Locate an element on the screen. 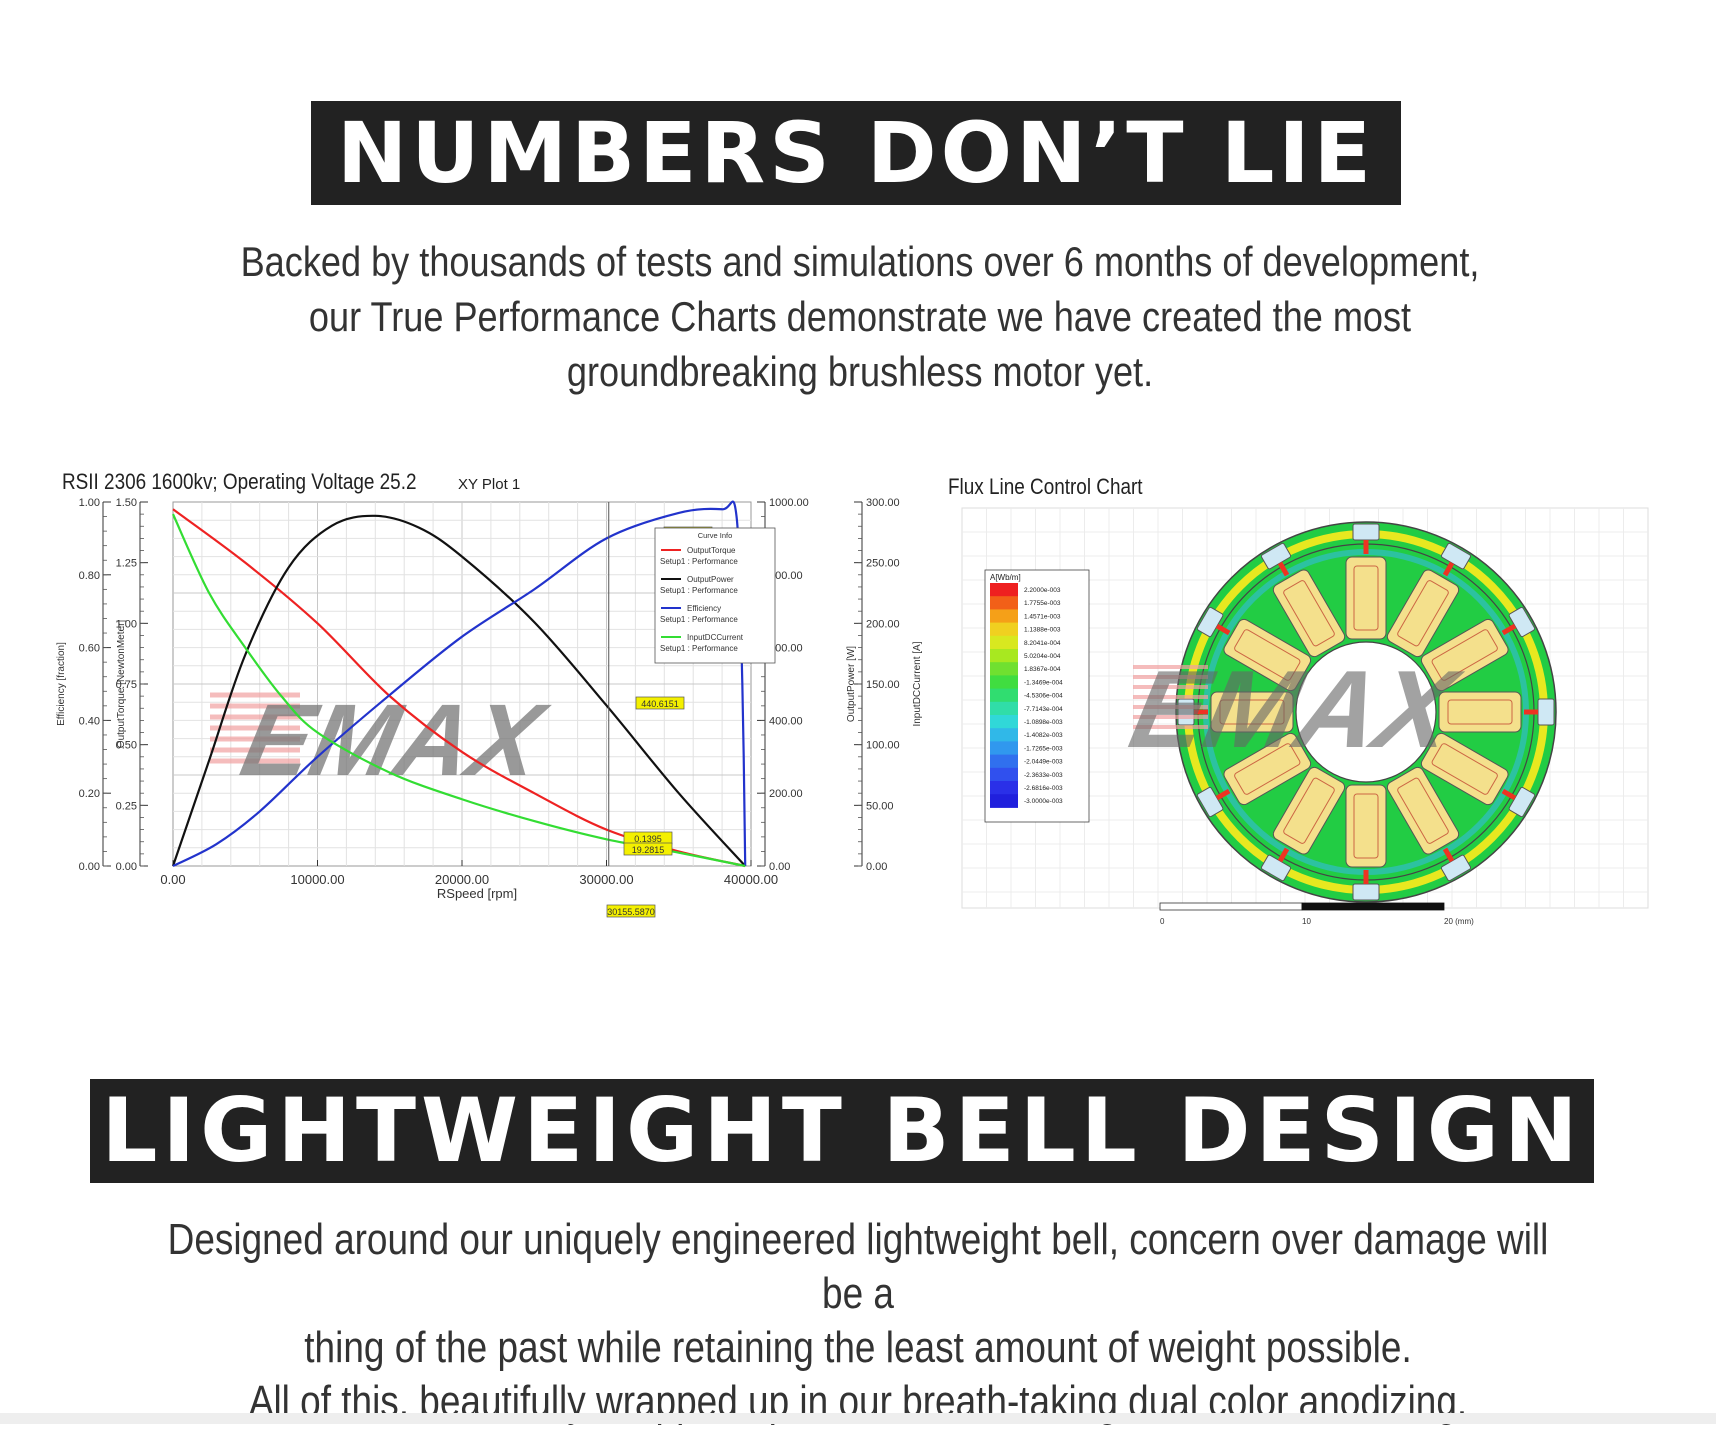 The image size is (1716, 1429). series-line-outputpower is located at coordinates (459, 690).